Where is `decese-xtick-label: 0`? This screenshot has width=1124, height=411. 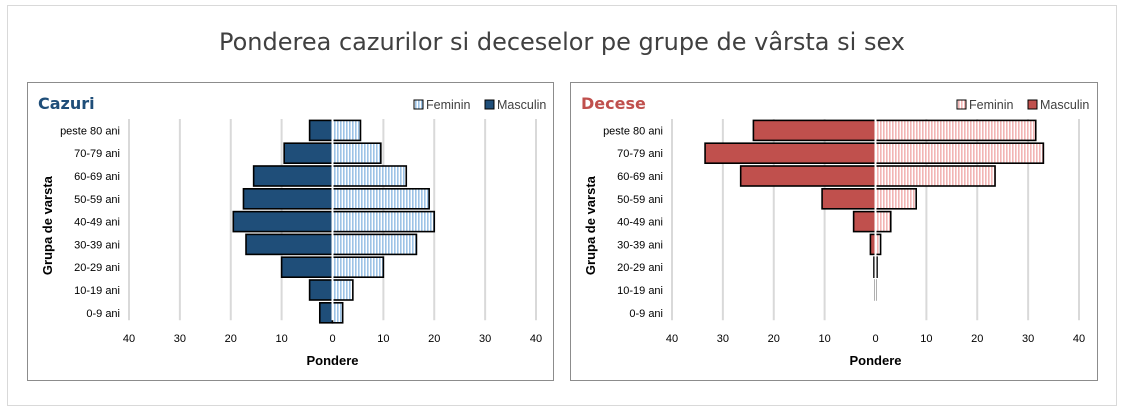
decese-xtick-label: 0 is located at coordinates (875, 339).